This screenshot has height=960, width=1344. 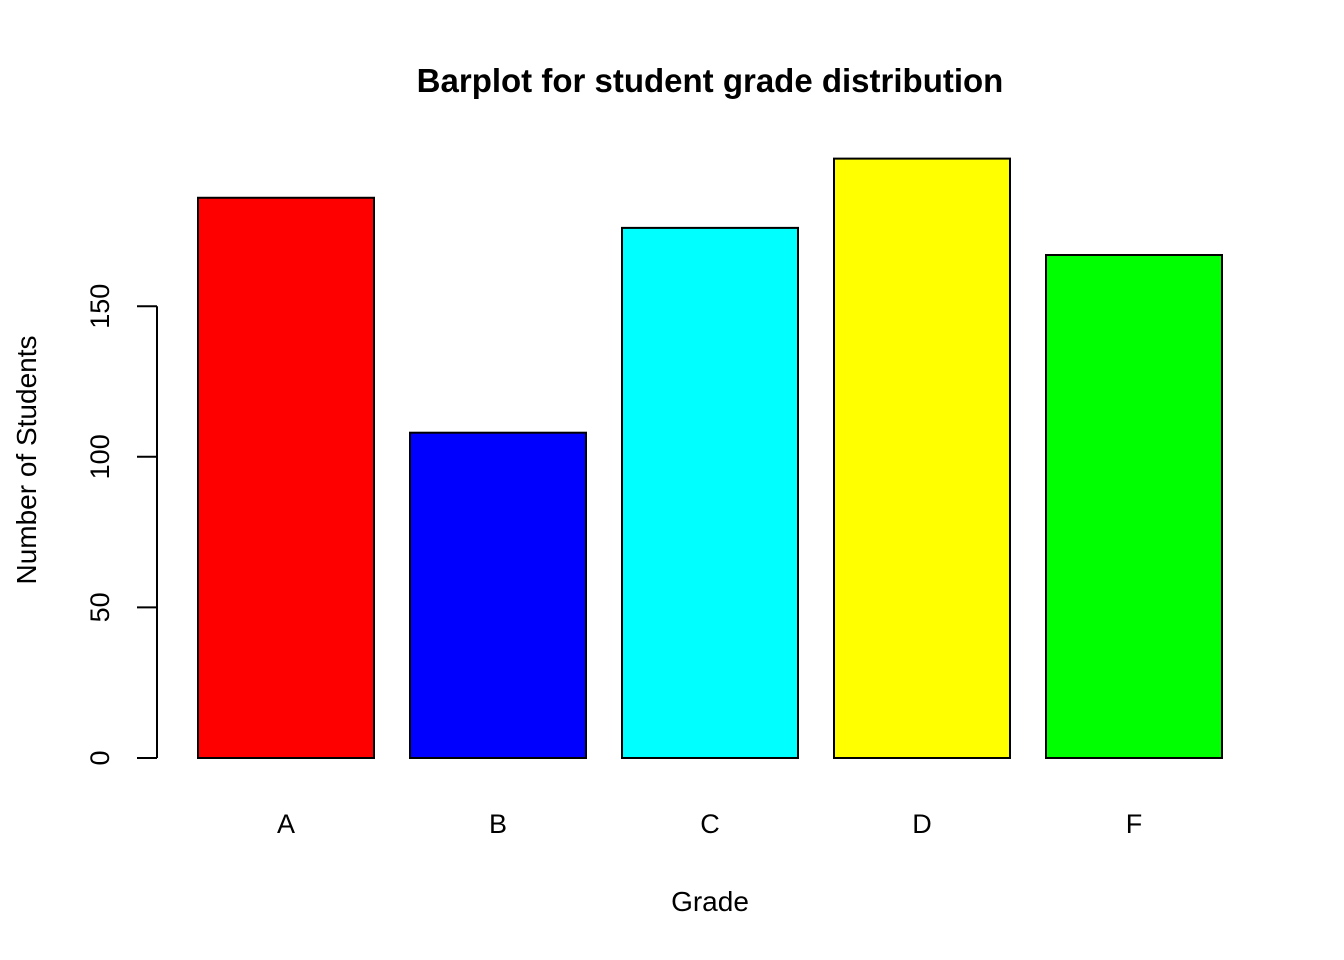 I want to click on y-tick-label: 0, so click(x=100, y=757).